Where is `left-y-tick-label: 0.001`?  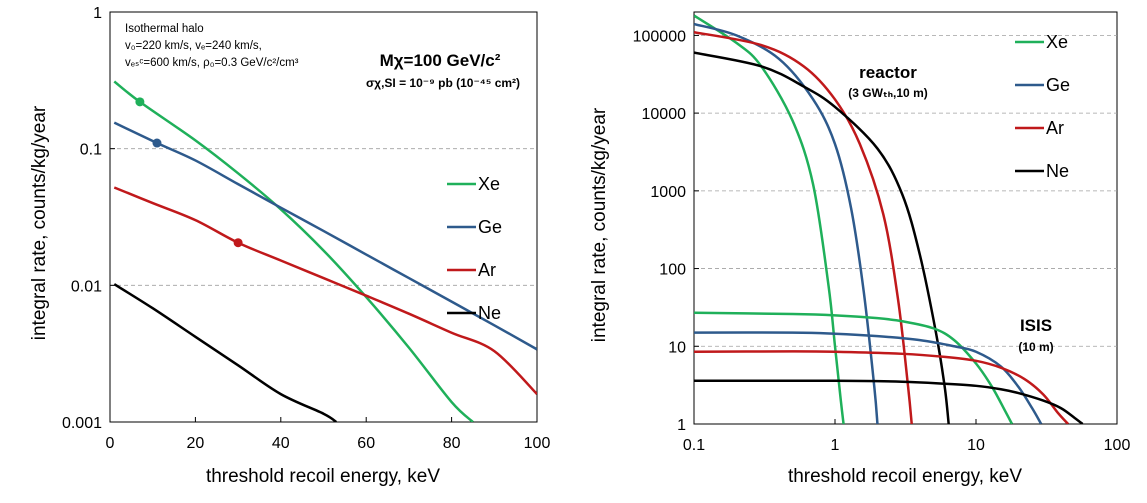
left-y-tick-label: 0.001 is located at coordinates (82, 423).